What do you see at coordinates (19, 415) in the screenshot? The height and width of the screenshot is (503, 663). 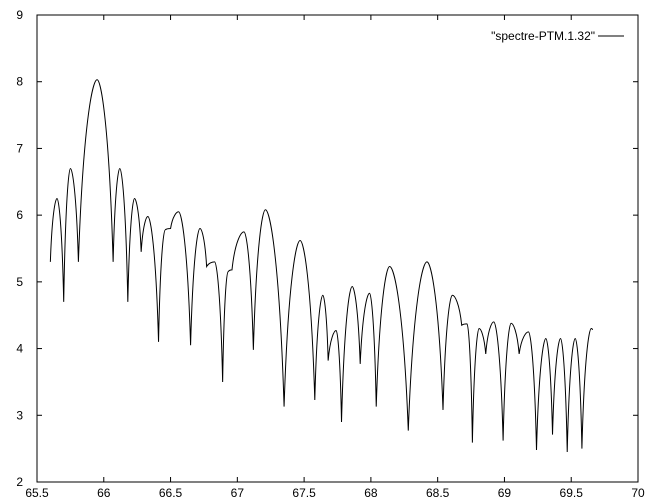 I see `y-tick-label: 3` at bounding box center [19, 415].